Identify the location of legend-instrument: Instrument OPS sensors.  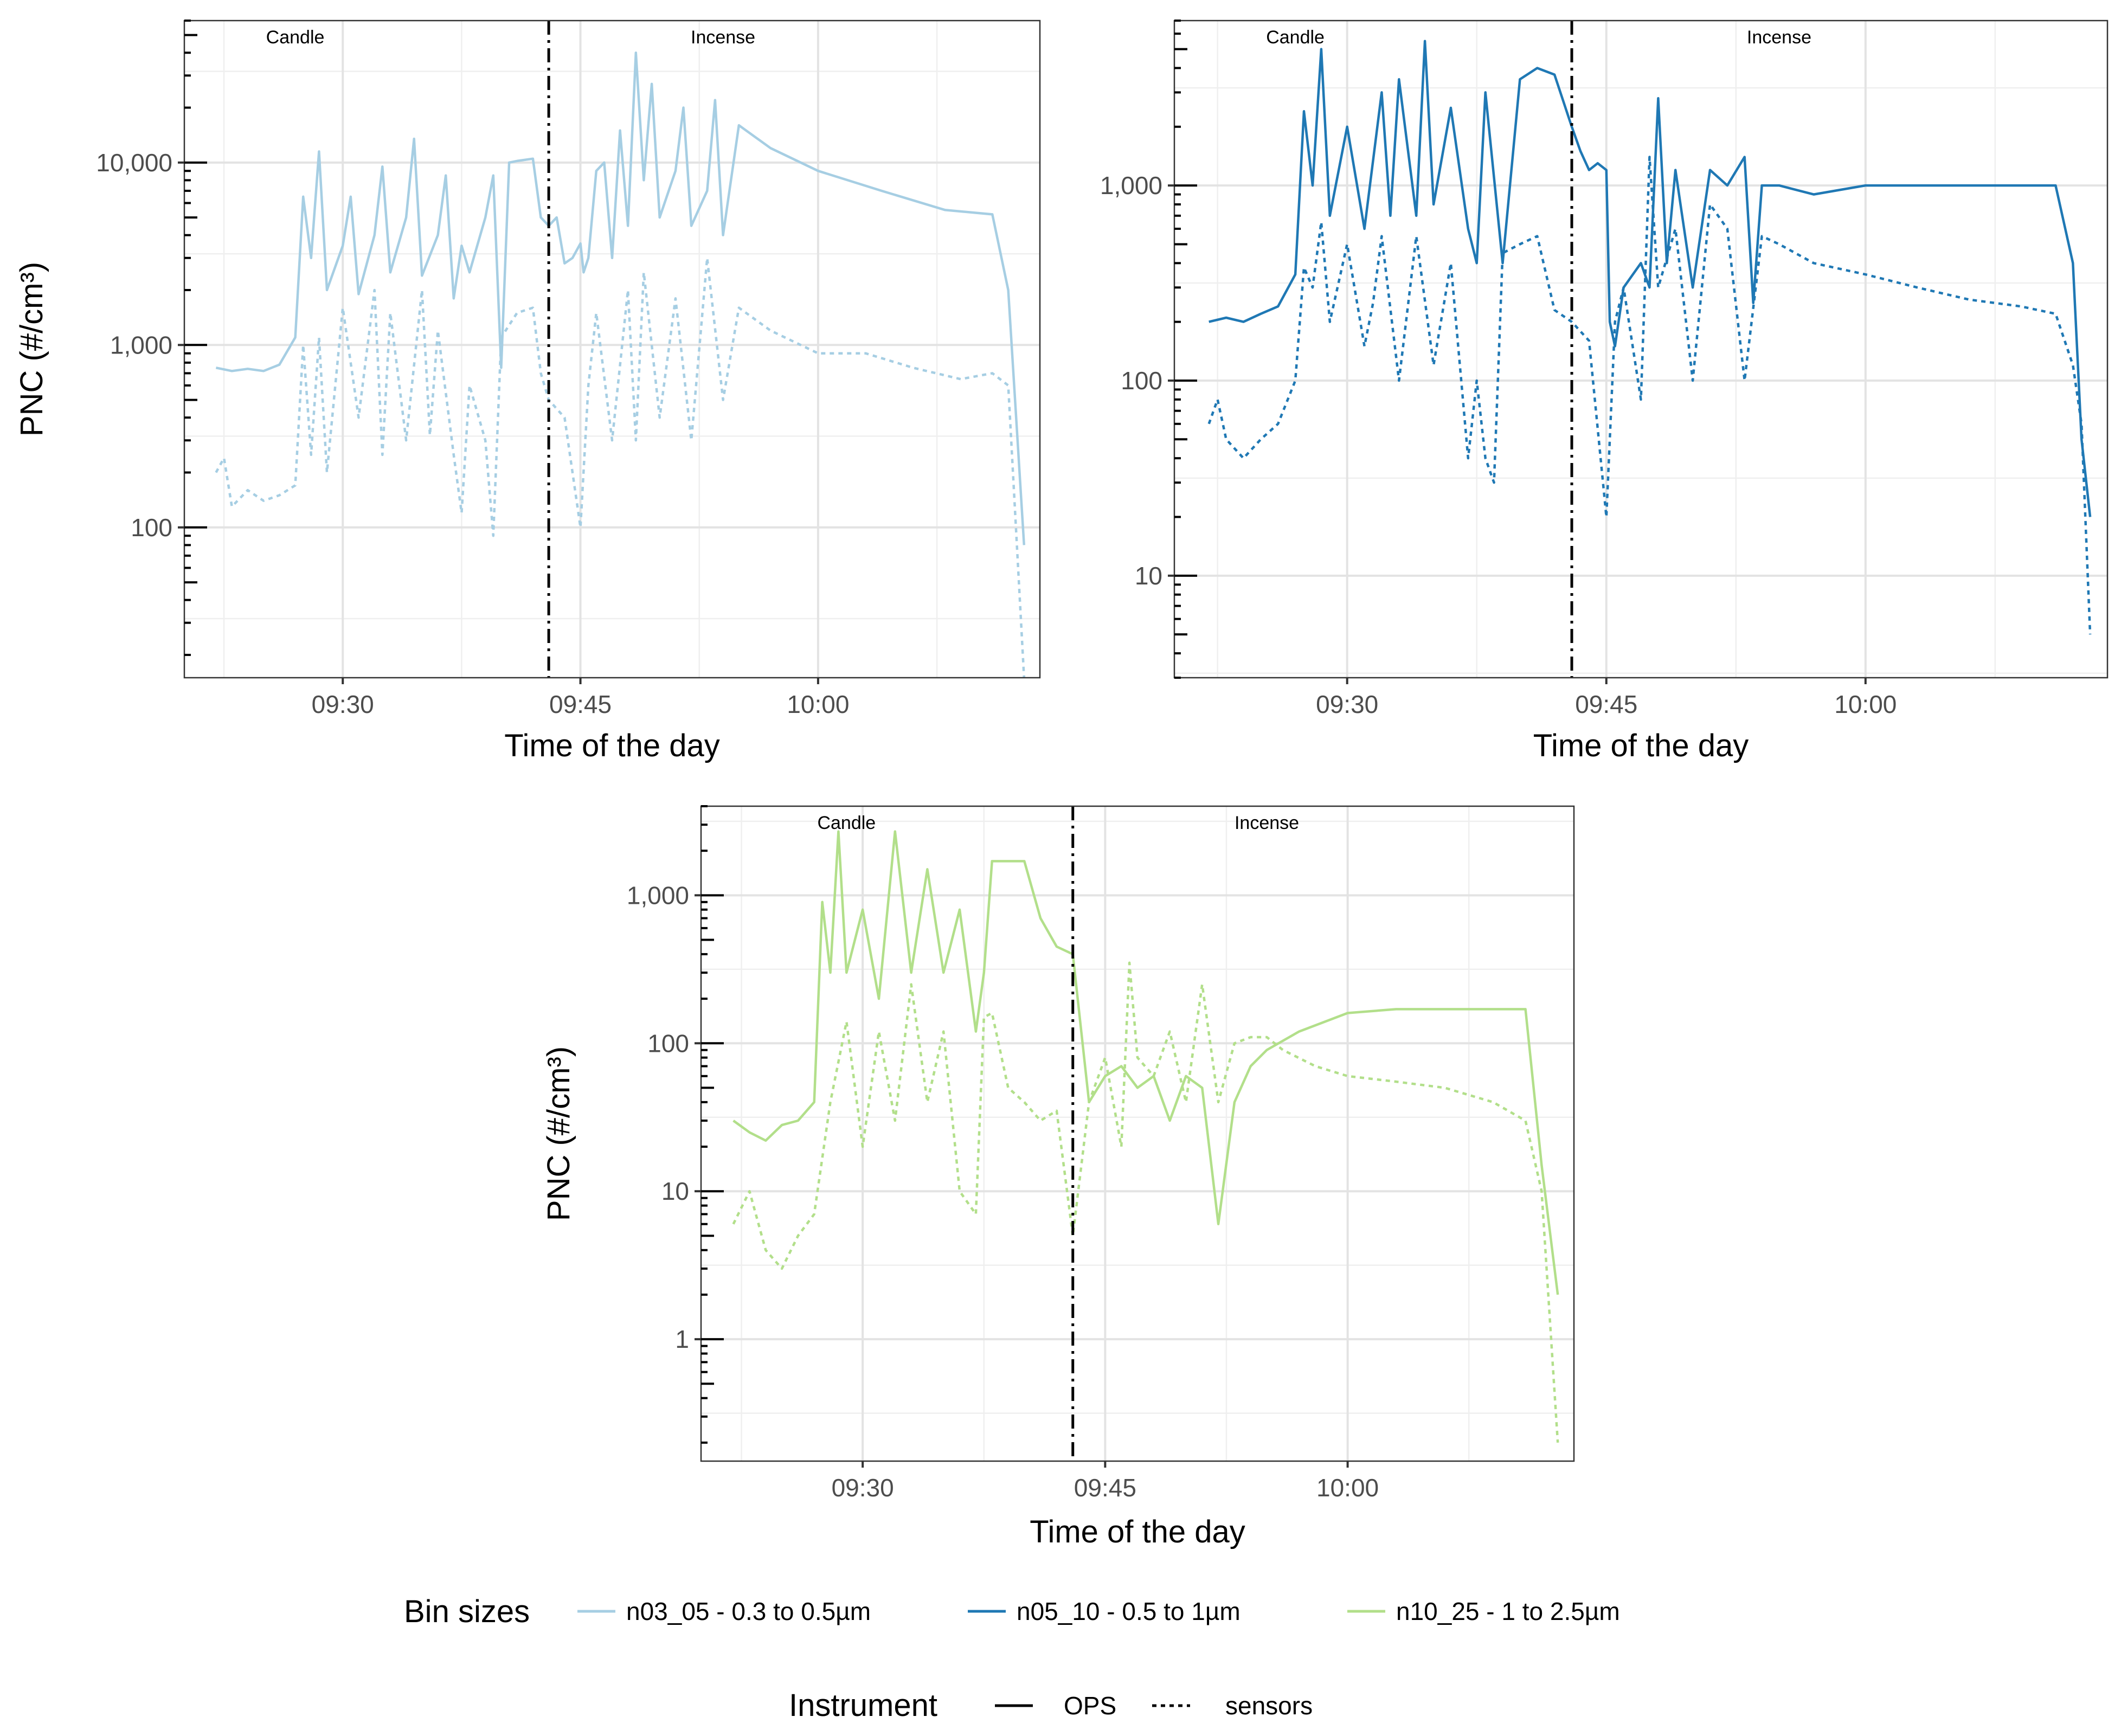
(1051, 1705).